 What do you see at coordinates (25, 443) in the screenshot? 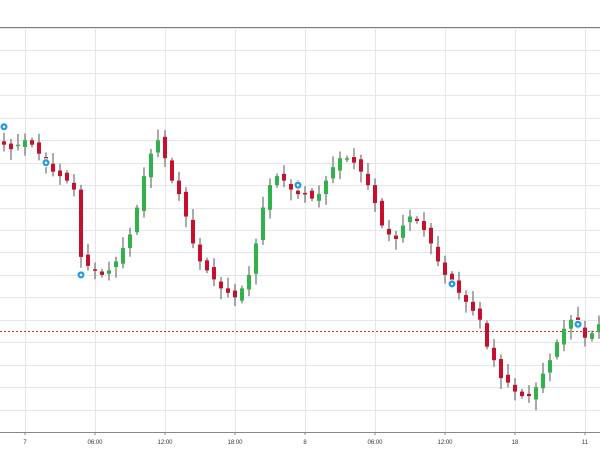
I see `x-tick-label: 7` at bounding box center [25, 443].